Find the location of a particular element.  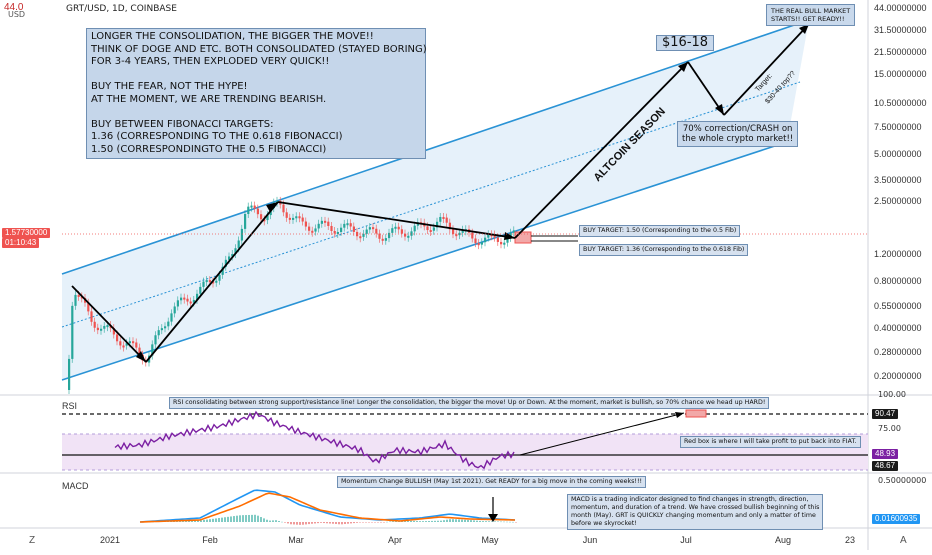

price-axis-label: 7.50000000 is located at coordinates (898, 127).